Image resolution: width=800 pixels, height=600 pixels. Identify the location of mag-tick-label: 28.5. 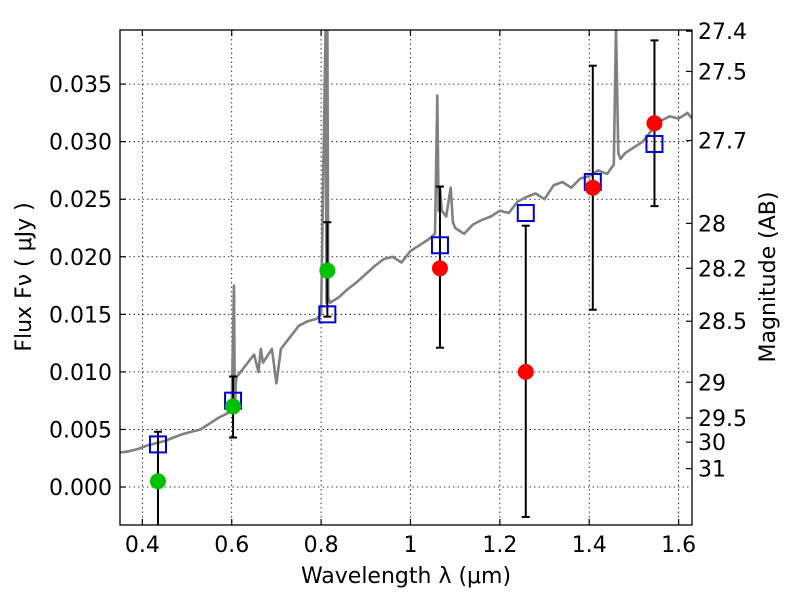
(722, 322).